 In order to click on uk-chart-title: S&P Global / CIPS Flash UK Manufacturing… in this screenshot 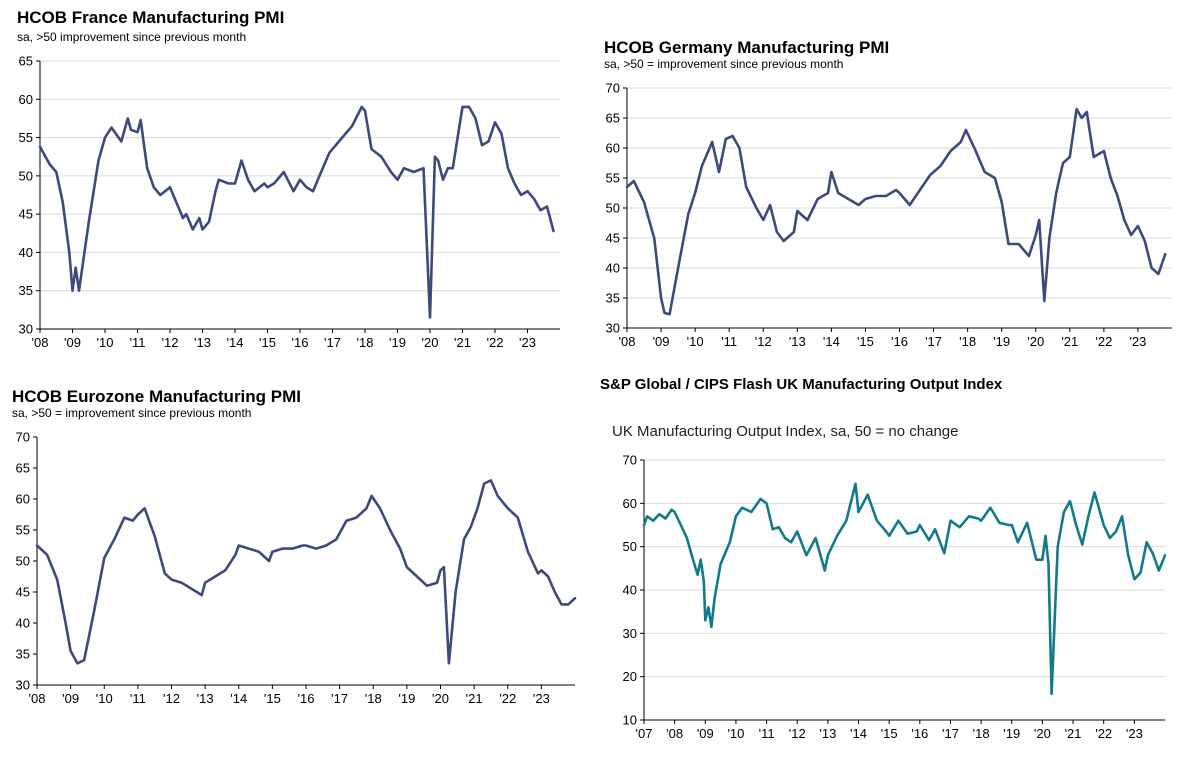, I will do `click(801, 384)`.